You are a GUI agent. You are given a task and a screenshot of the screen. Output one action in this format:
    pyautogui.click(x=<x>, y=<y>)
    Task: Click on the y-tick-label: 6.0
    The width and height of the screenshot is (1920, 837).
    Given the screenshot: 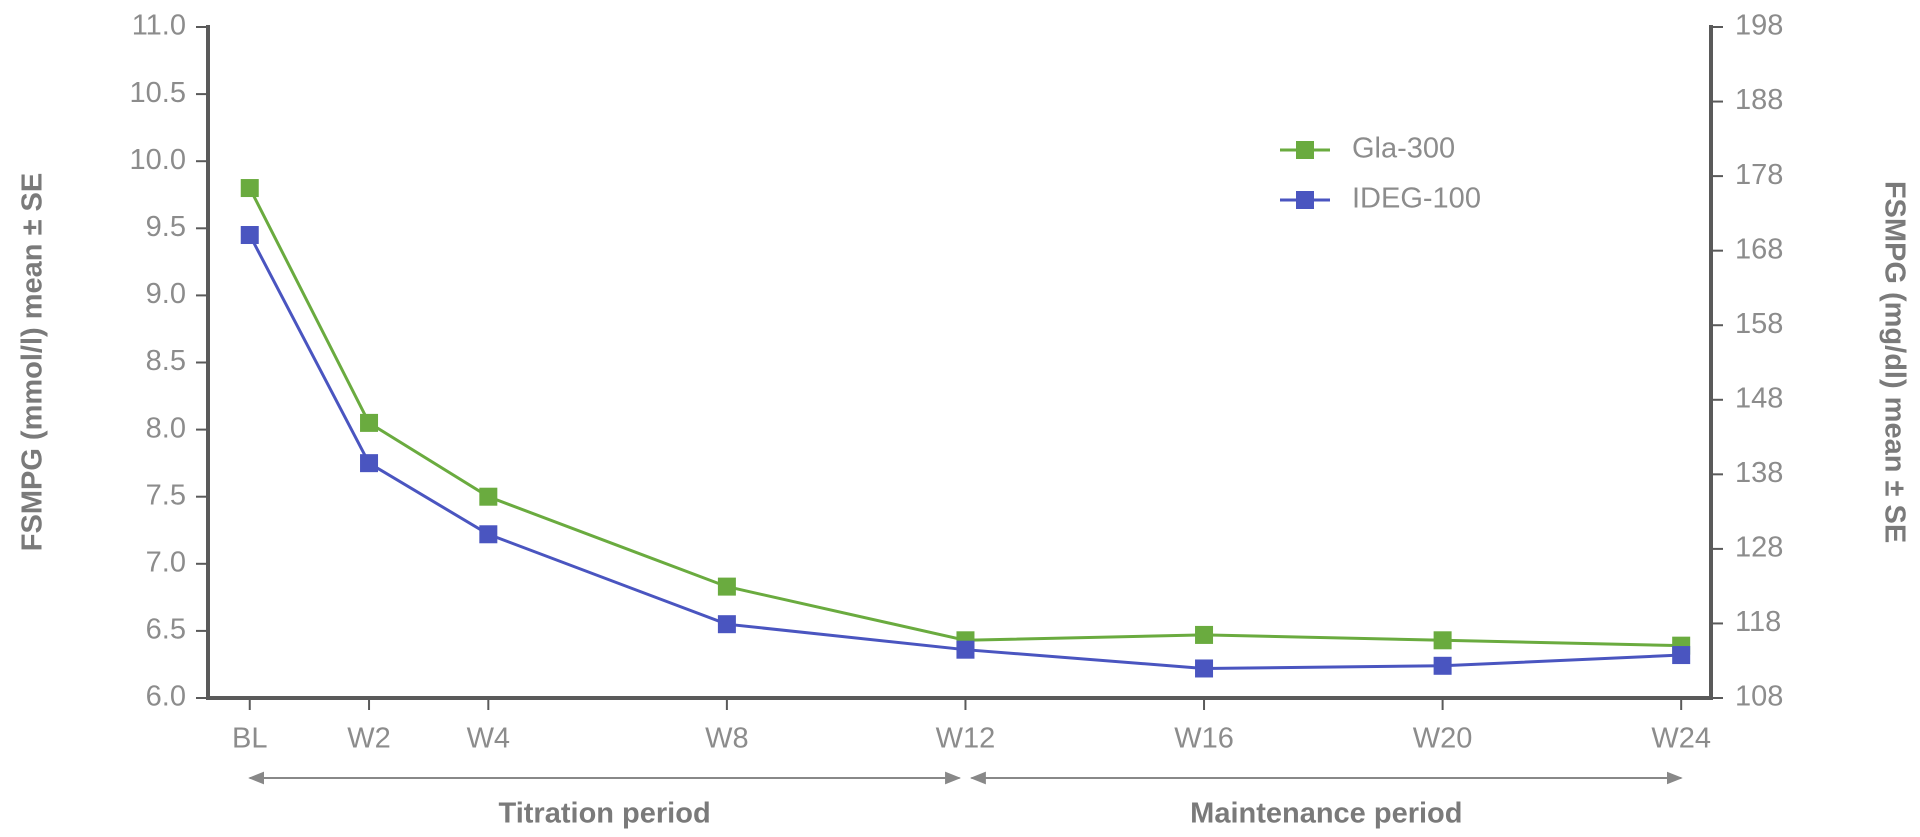 What is the action you would take?
    pyautogui.click(x=166, y=697)
    